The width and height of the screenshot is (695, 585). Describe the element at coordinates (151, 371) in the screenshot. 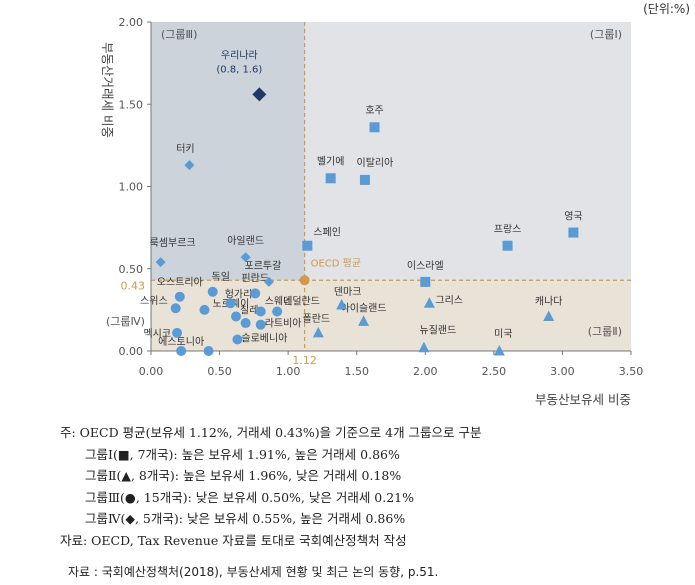

I see `x-tick-label: 0.00` at that location.